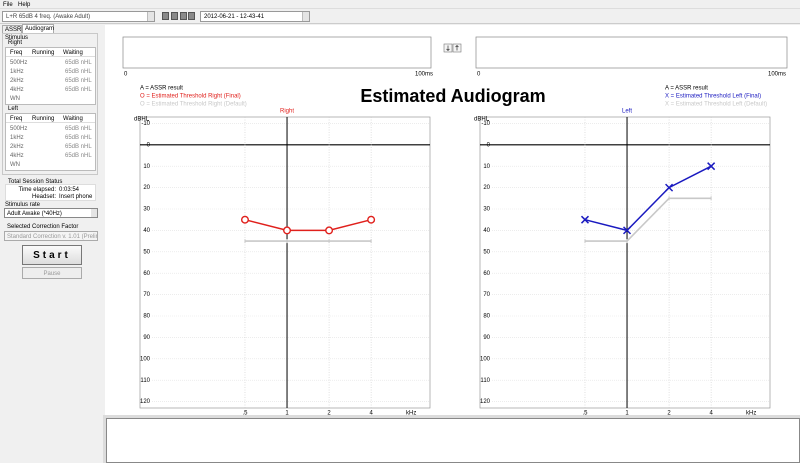 The height and width of the screenshot is (463, 800). What do you see at coordinates (35, 182) in the screenshot?
I see `status-title: Total Session Status` at bounding box center [35, 182].